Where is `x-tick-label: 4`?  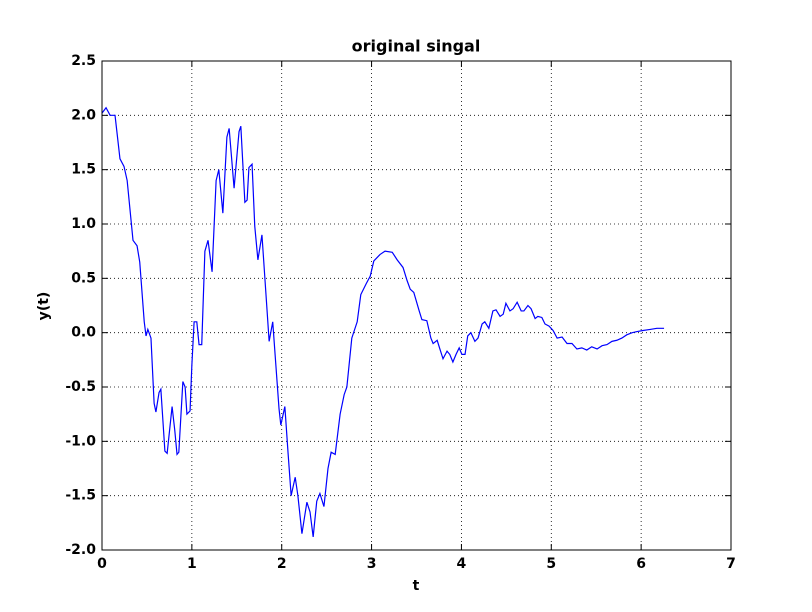 x-tick-label: 4 is located at coordinates (462, 564).